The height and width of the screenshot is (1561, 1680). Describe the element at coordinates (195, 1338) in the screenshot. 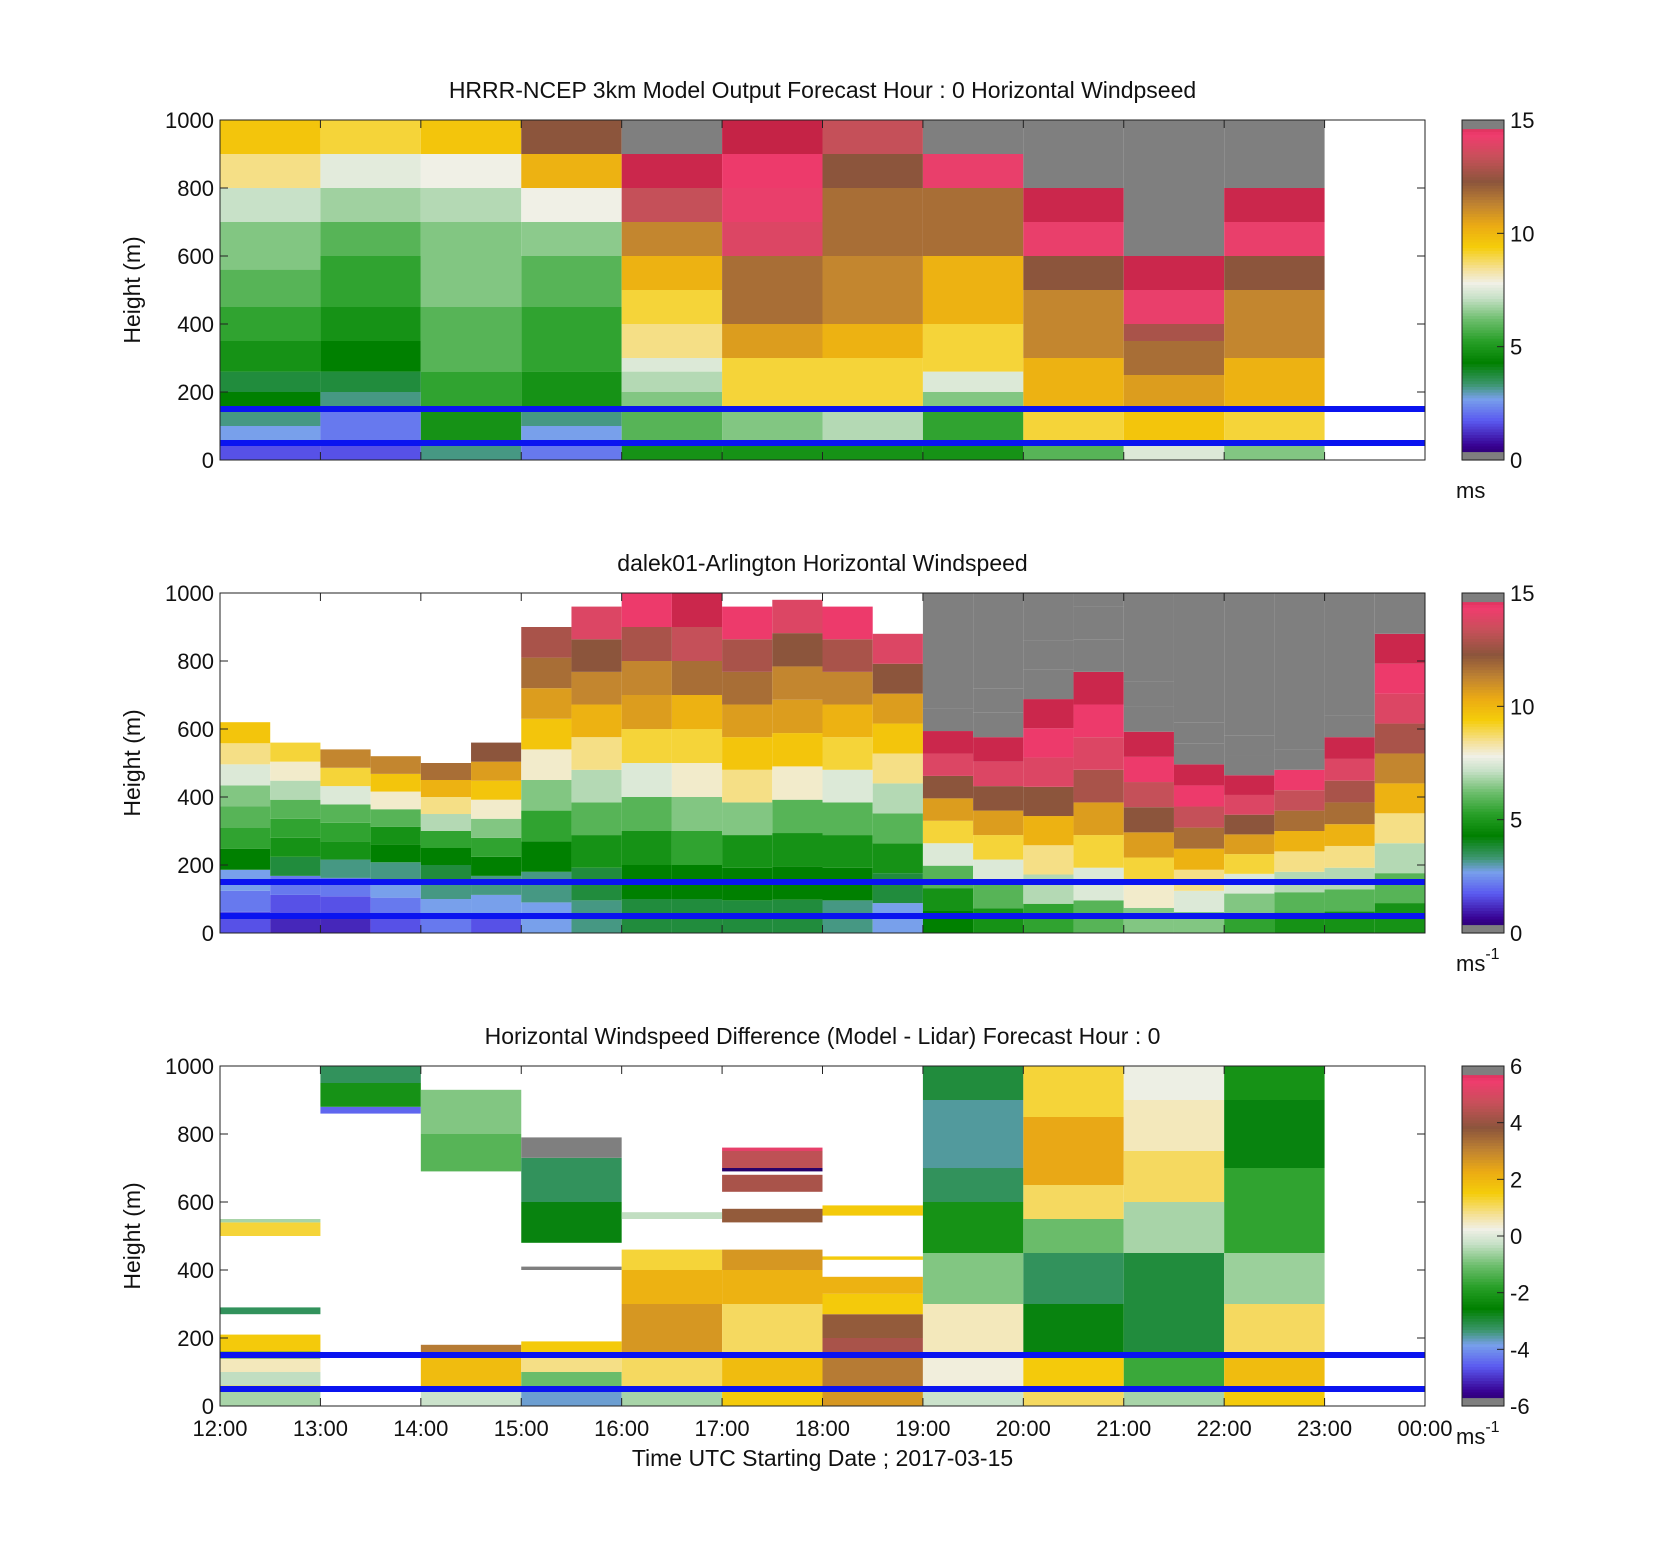

I see `y-tick-label: 200` at that location.